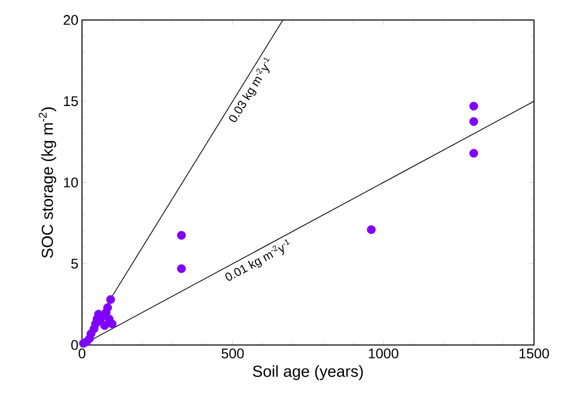  I want to click on x-tick-label: 0, so click(82, 353).